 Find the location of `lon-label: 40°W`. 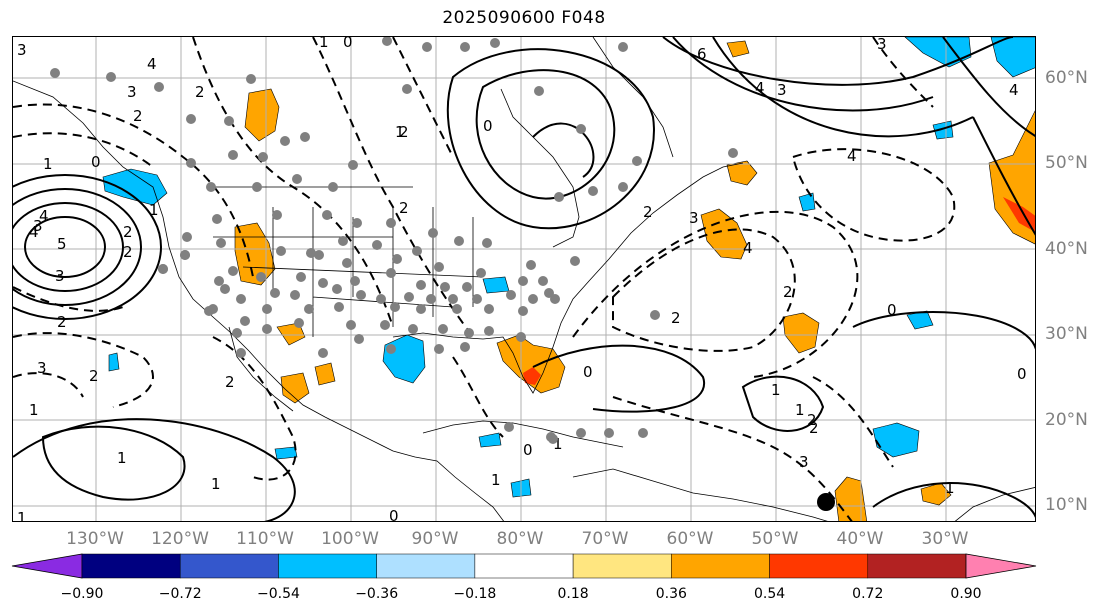

lon-label: 40°W is located at coordinates (860, 539).